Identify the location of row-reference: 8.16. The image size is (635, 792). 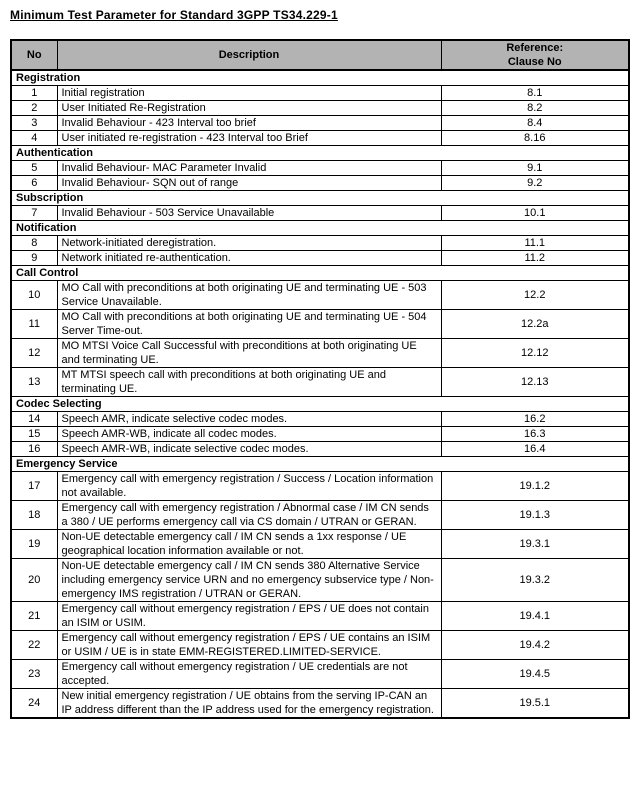
(535, 138).